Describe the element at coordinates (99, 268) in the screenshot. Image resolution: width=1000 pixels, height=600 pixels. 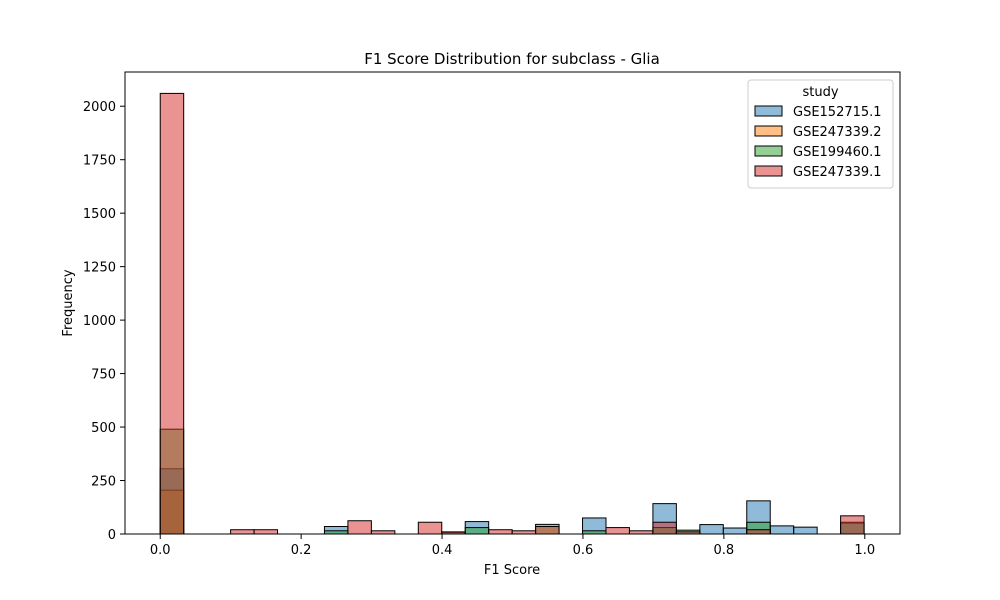
I see `y-tick-label: 1250` at that location.